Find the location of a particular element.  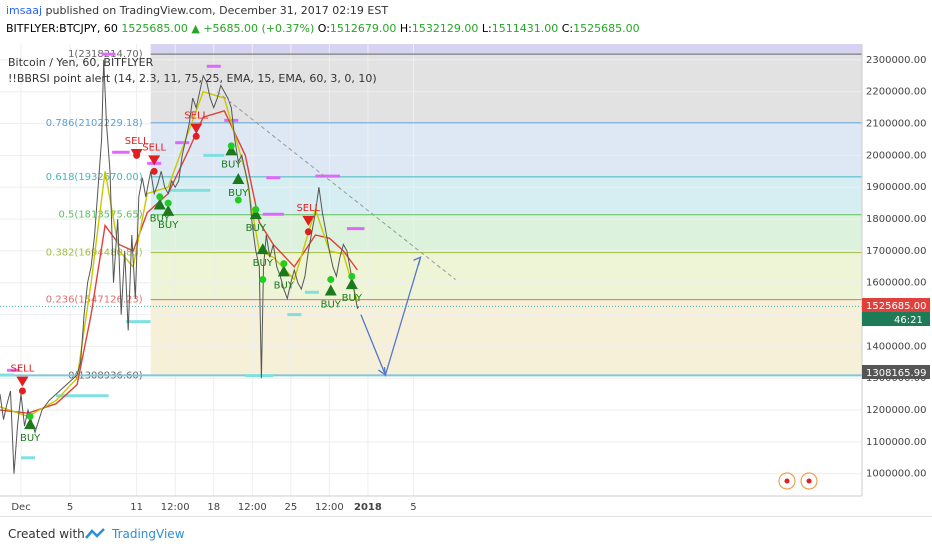

footer-bar: Created with TradingView is located at coordinates (466, 533).